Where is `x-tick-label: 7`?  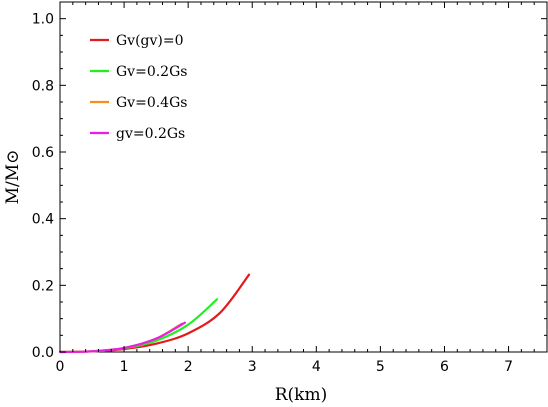 x-tick-label: 7 is located at coordinates (508, 367).